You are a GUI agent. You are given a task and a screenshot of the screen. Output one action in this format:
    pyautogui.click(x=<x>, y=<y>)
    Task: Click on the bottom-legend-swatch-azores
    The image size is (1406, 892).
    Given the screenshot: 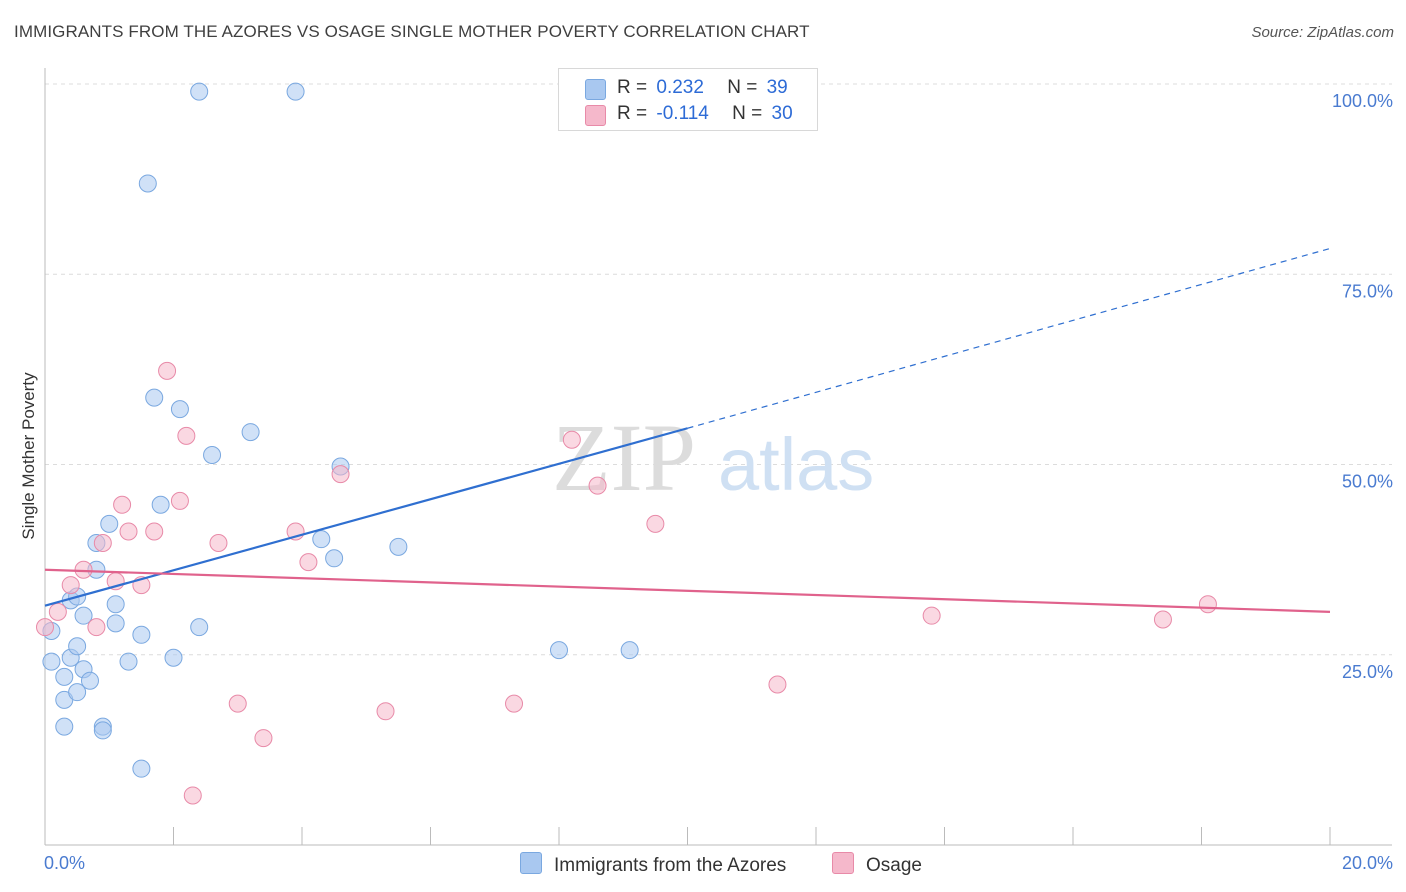 What is the action you would take?
    pyautogui.click(x=531, y=863)
    